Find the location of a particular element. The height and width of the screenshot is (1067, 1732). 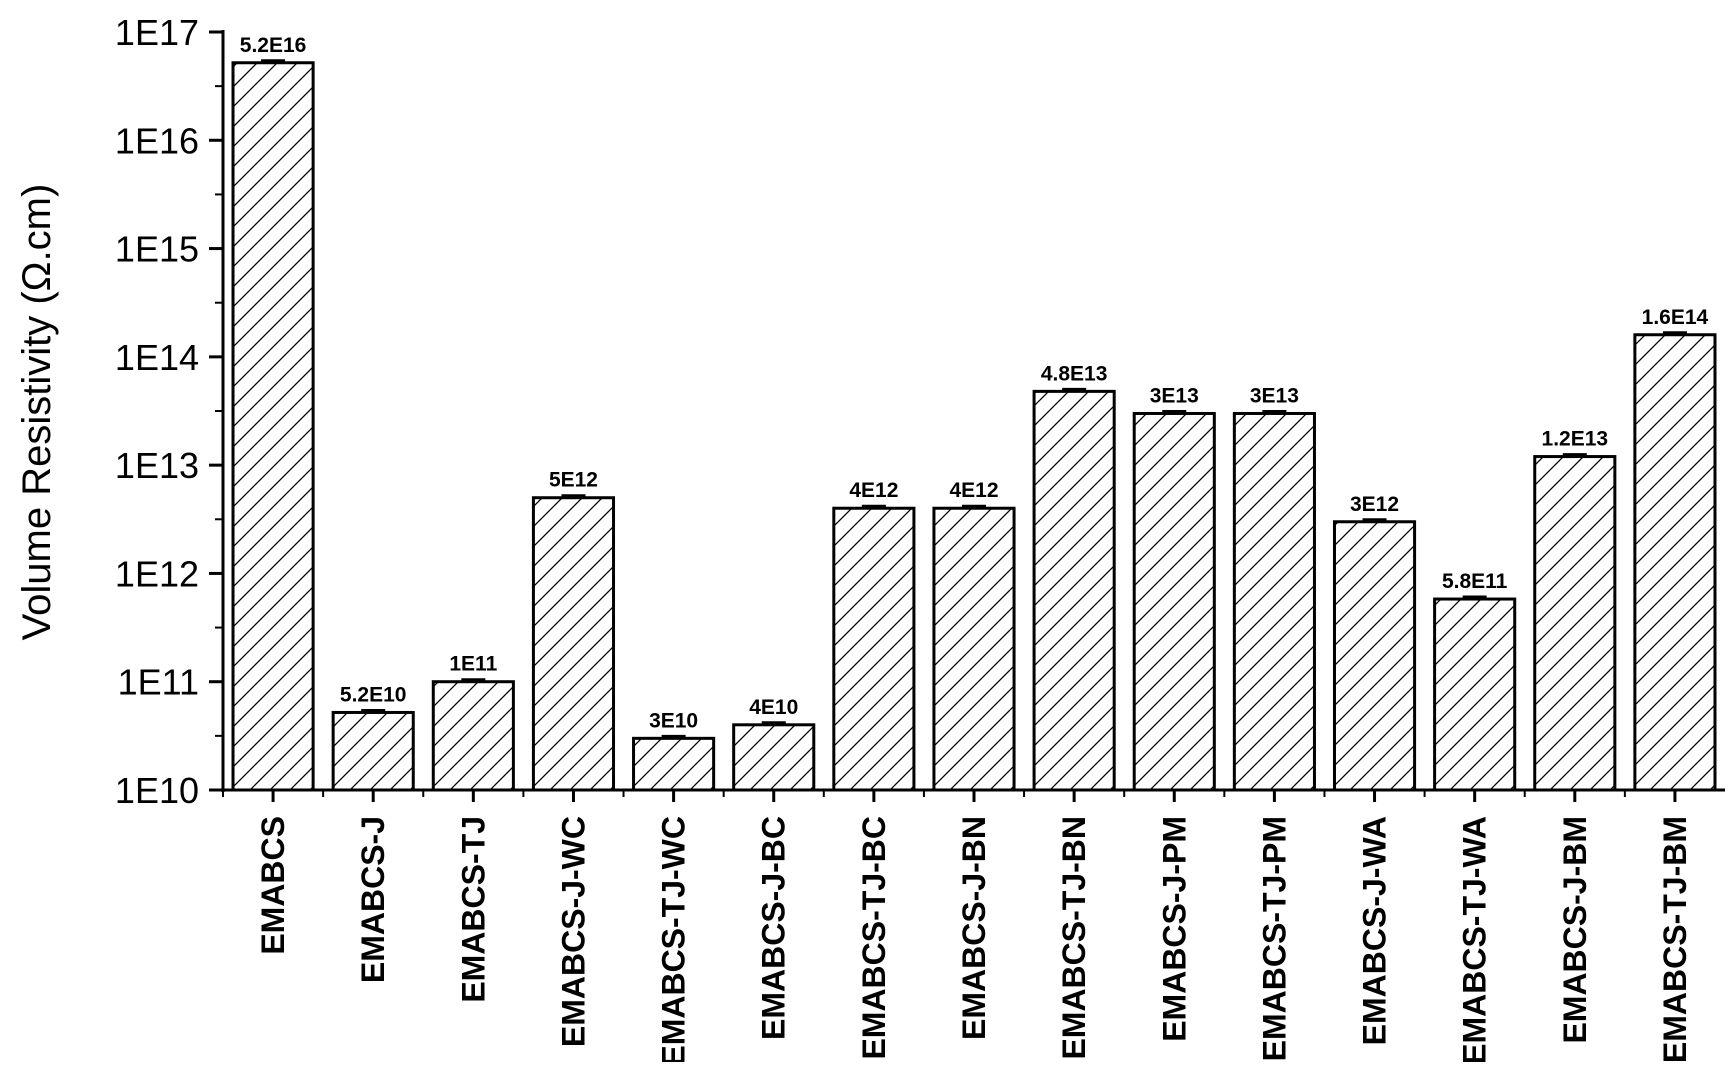

bar-emabcs-tj is located at coordinates (473, 736).